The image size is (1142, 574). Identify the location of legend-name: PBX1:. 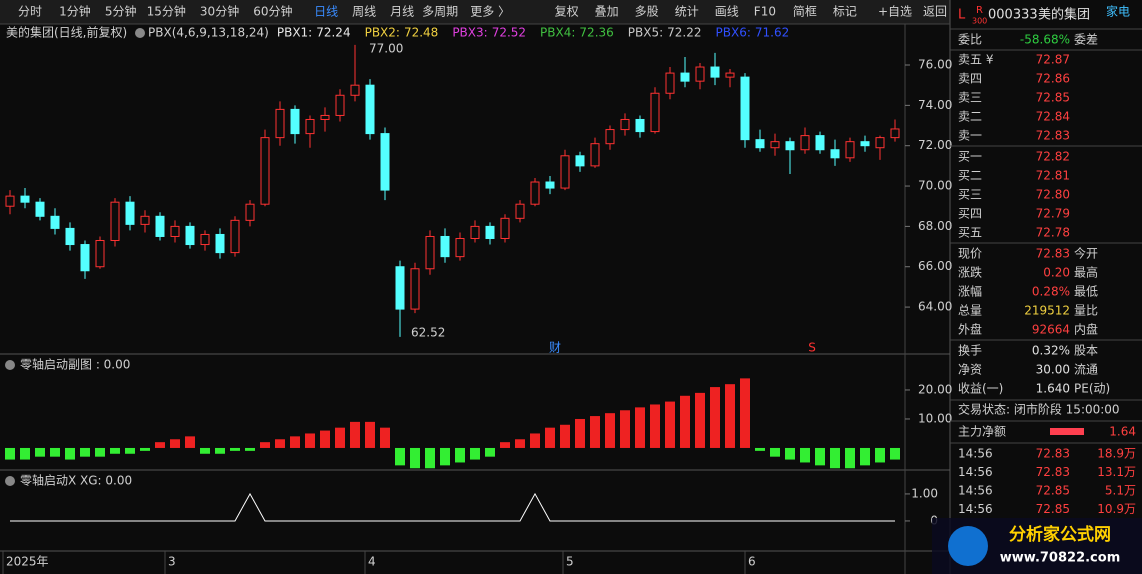
(294, 33).